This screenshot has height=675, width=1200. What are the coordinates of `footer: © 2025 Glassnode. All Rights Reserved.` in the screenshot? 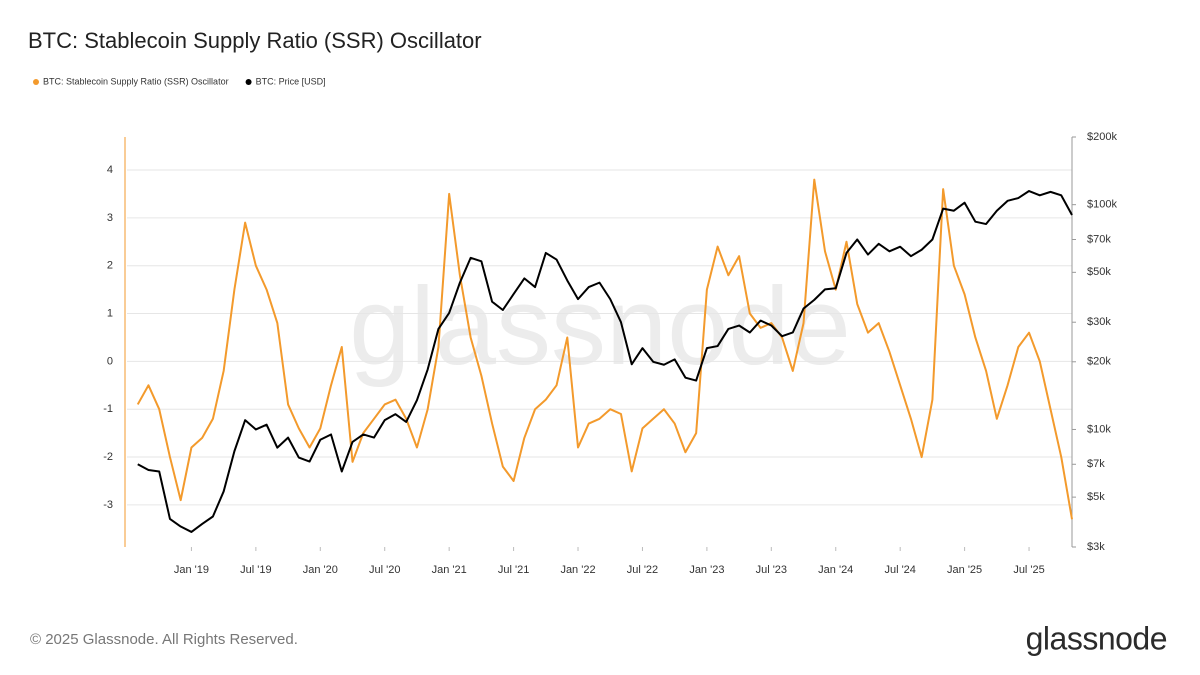 It's located at (164, 639).